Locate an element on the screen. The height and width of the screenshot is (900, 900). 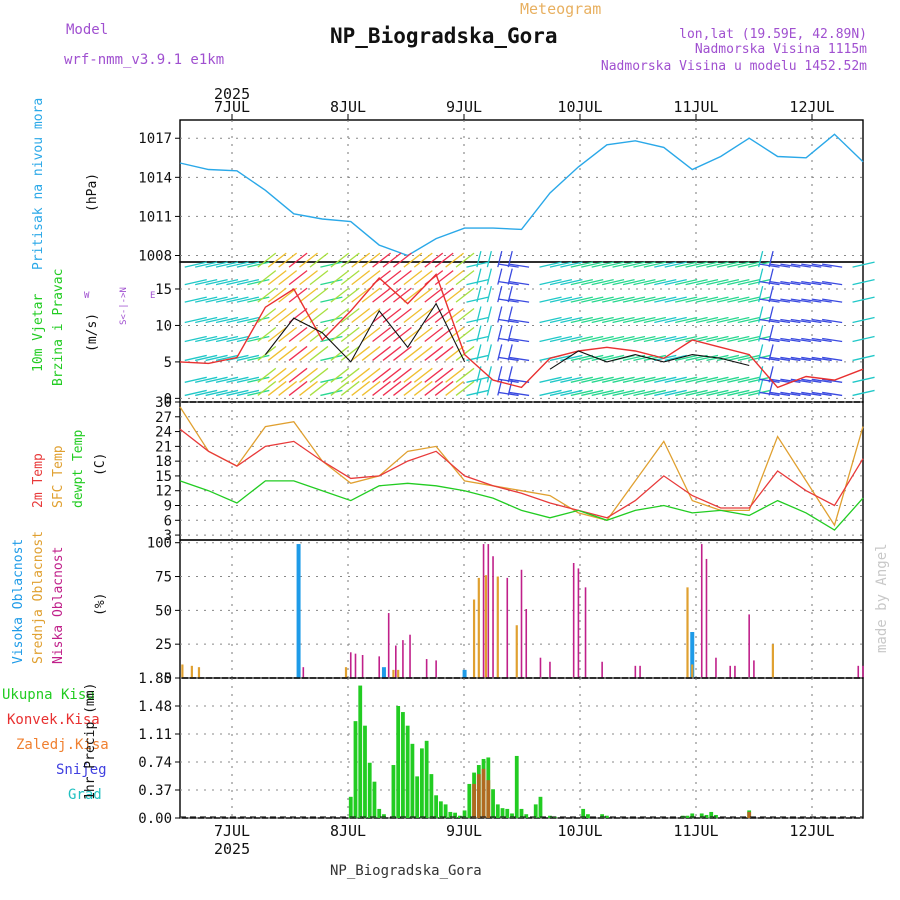
wind-gust-line is located at coordinates (507, 336).